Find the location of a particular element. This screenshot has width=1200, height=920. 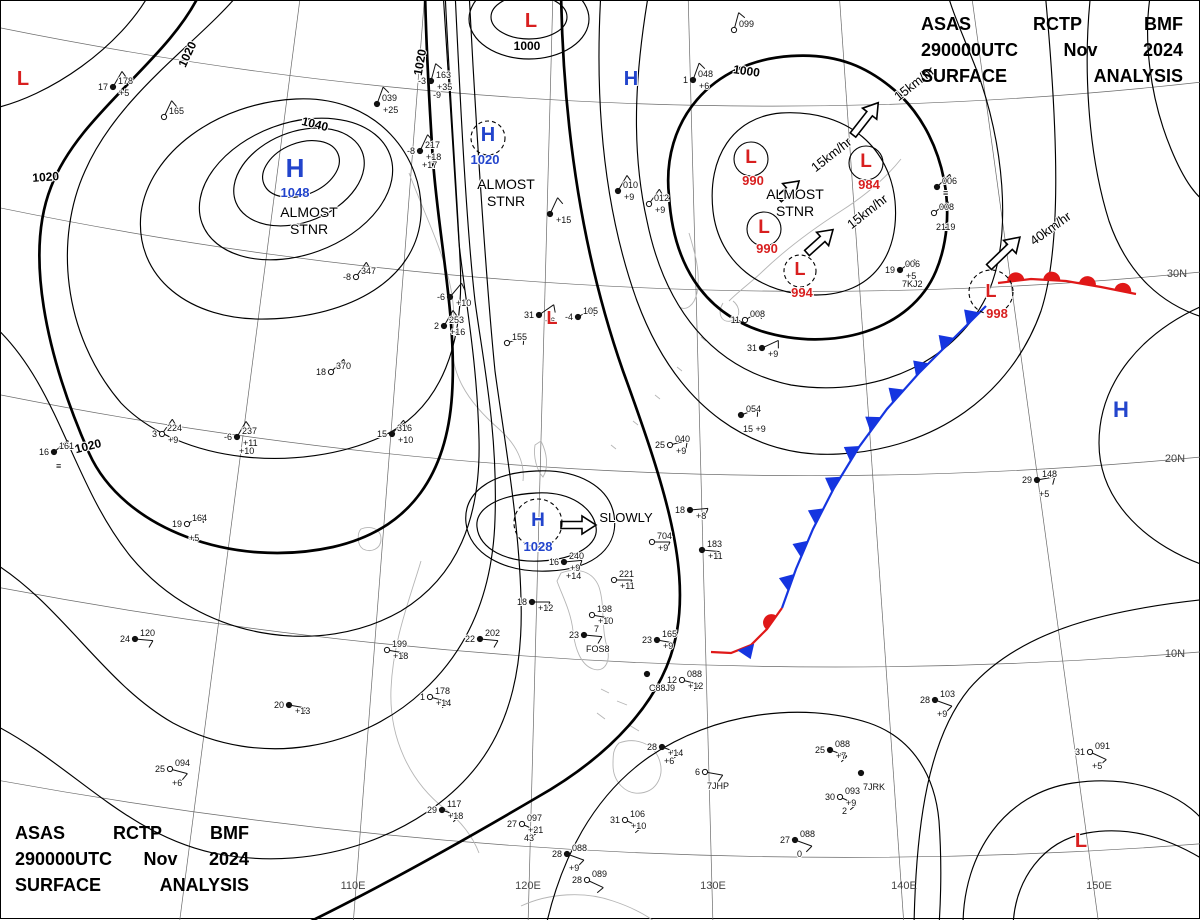

station-temp: -6 is located at coordinates (228, 437).